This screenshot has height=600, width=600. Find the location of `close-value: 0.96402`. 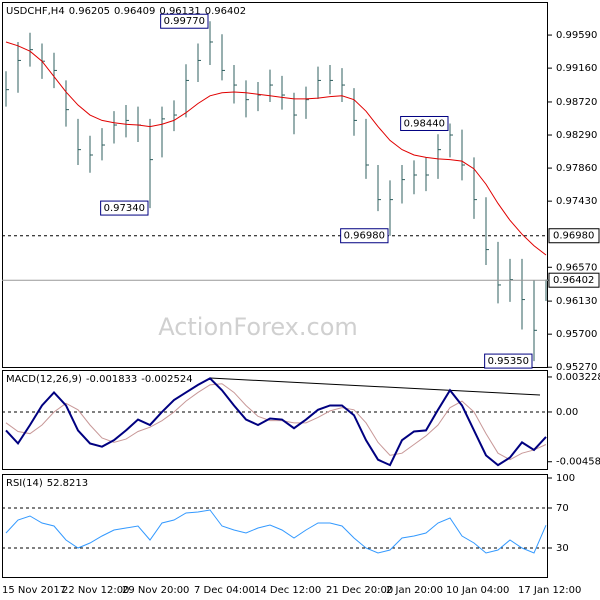

close-value: 0.96402 is located at coordinates (225, 11).